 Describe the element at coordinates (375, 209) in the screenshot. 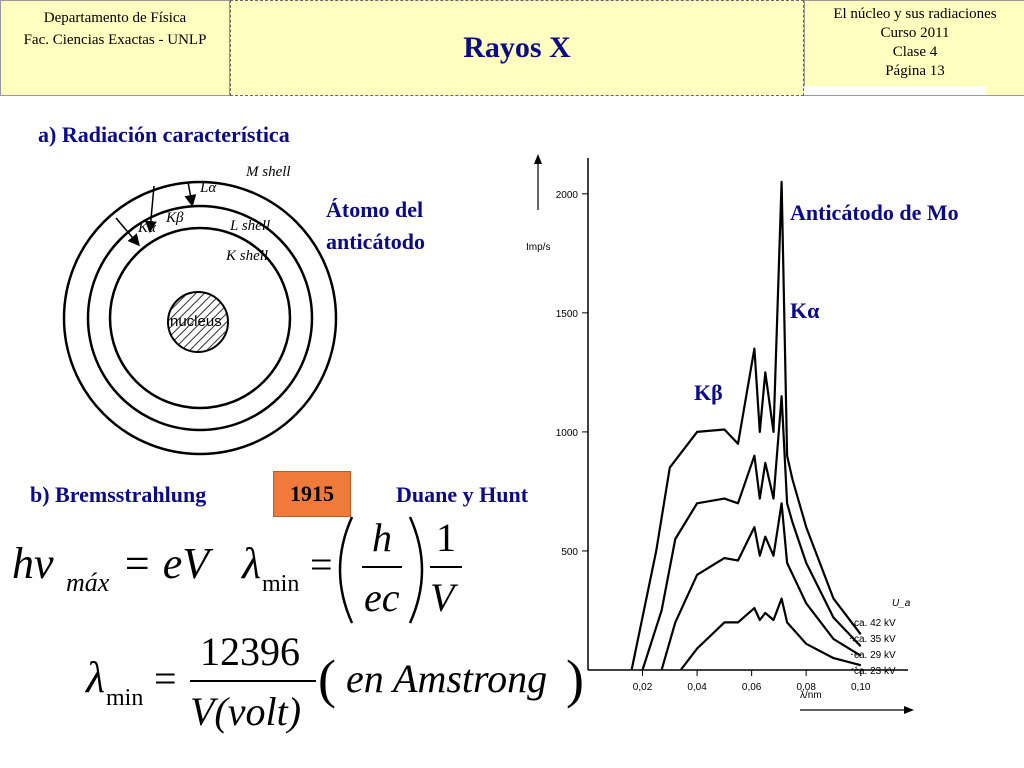

I see `atom-label-line1: Átomo del` at that location.